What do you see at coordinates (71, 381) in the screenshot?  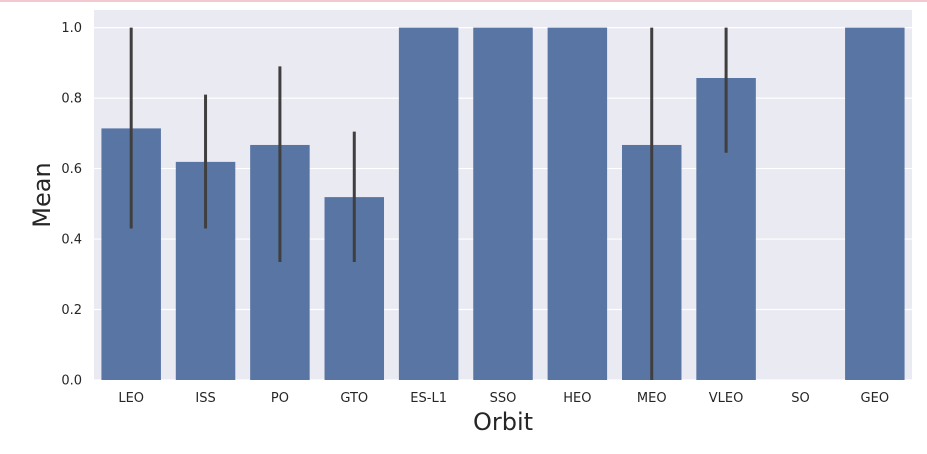 I see `y-tick-label: 0.0` at bounding box center [71, 381].